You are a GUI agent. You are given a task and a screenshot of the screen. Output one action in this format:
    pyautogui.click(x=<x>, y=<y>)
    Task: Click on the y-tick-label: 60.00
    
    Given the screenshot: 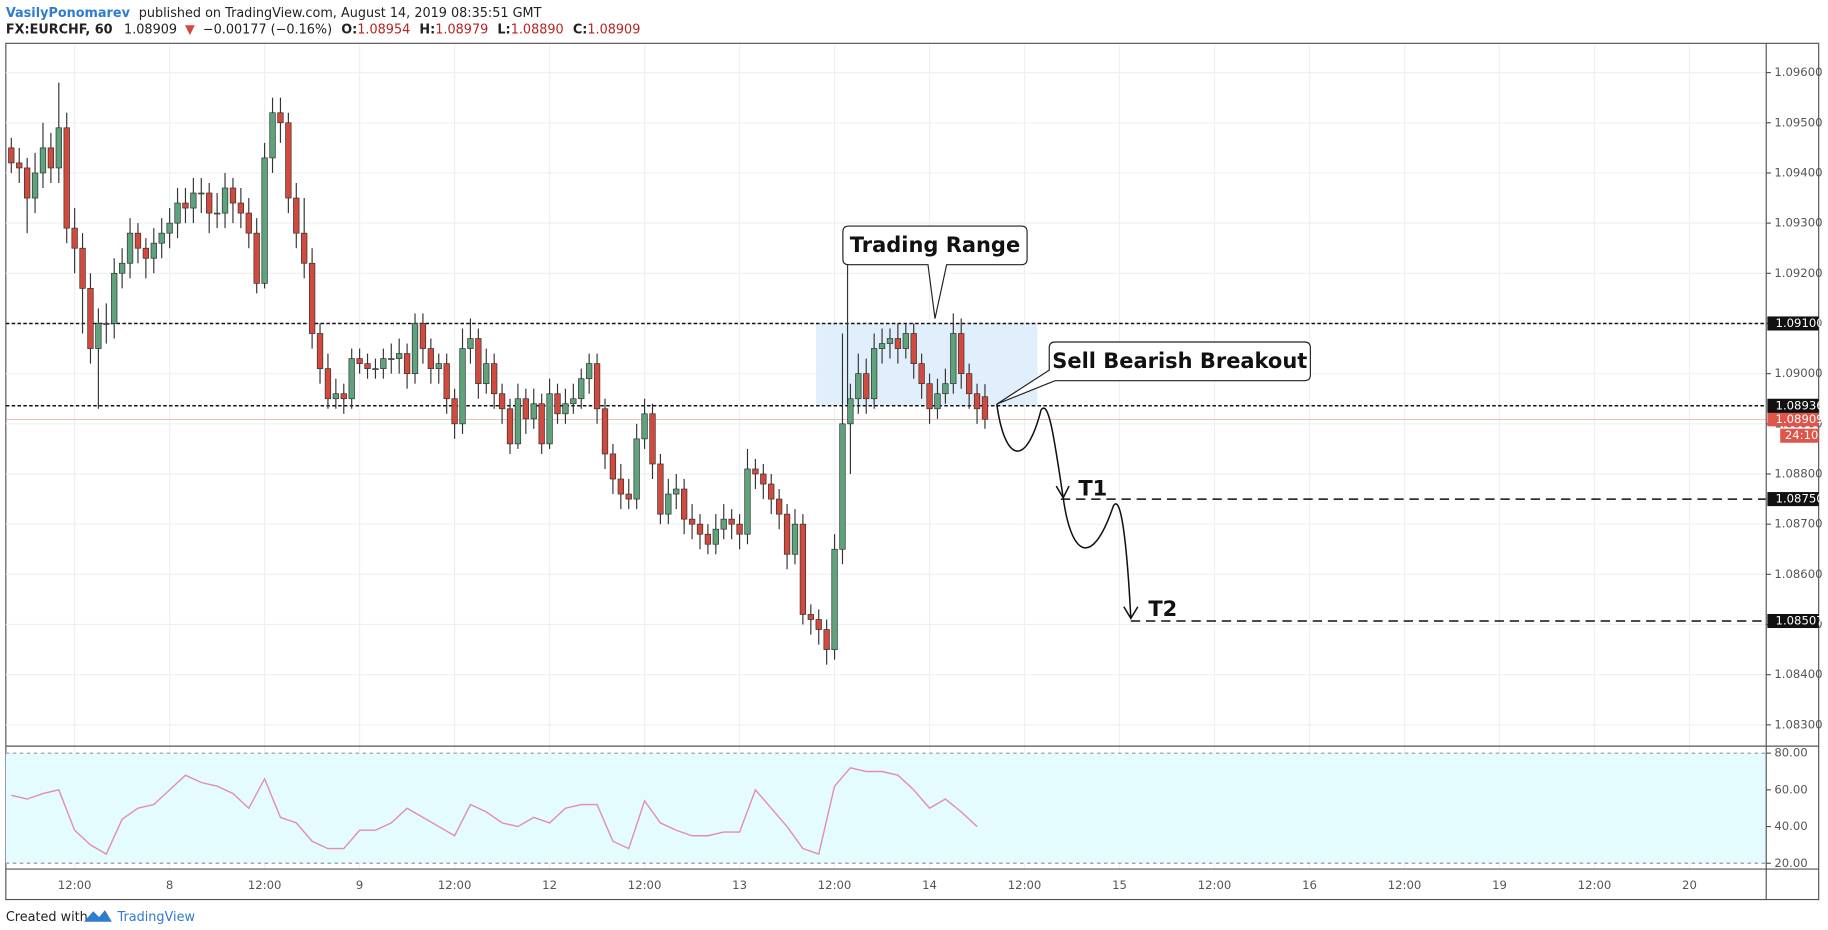 What is the action you would take?
    pyautogui.click(x=1790, y=789)
    